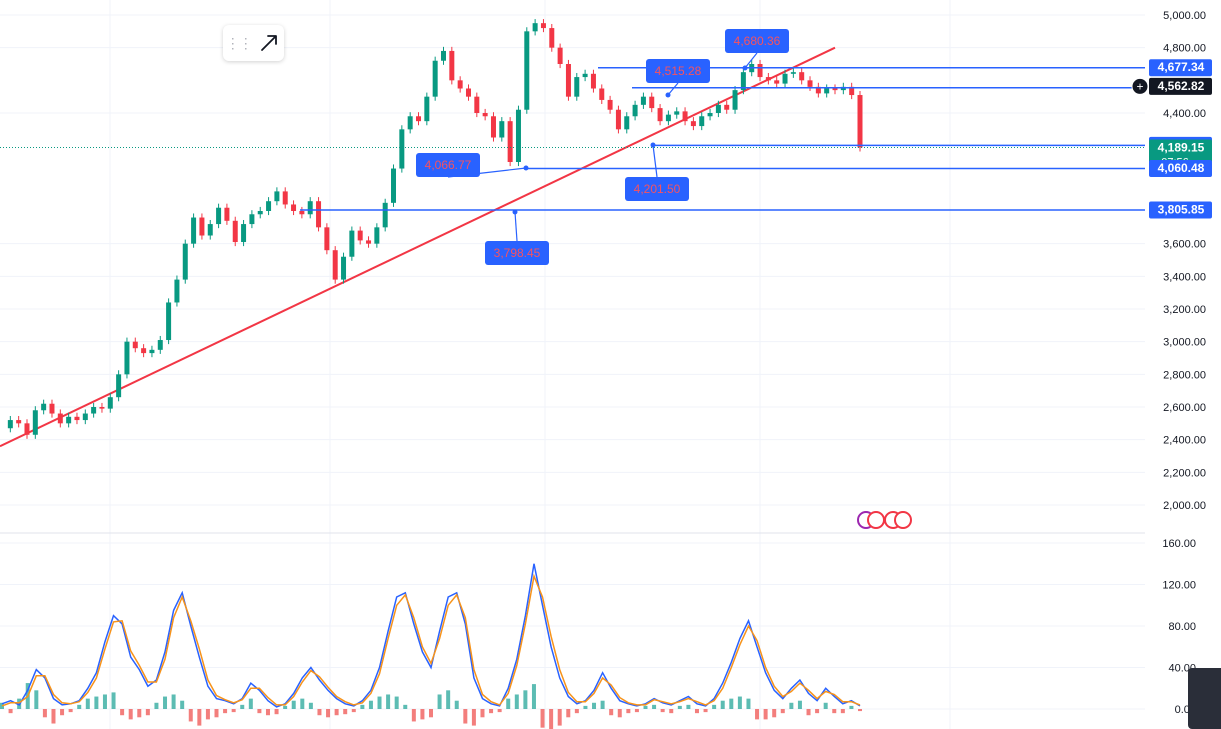  Describe the element at coordinates (517, 237) in the screenshot. I see `price-callout: 3,798.45` at that location.